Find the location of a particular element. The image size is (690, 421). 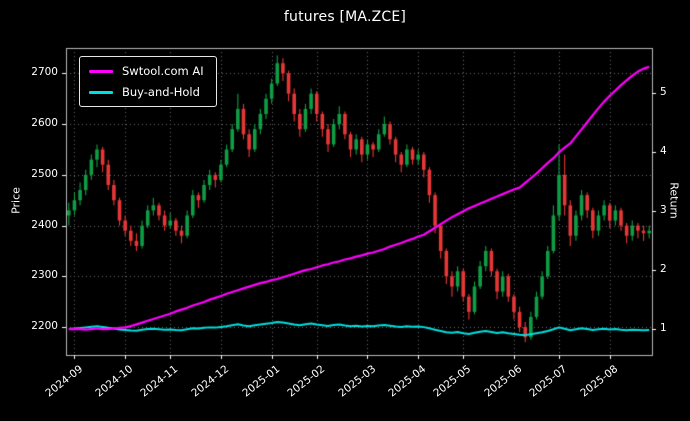

price-tick-label: 2400 is located at coordinates (44, 224).